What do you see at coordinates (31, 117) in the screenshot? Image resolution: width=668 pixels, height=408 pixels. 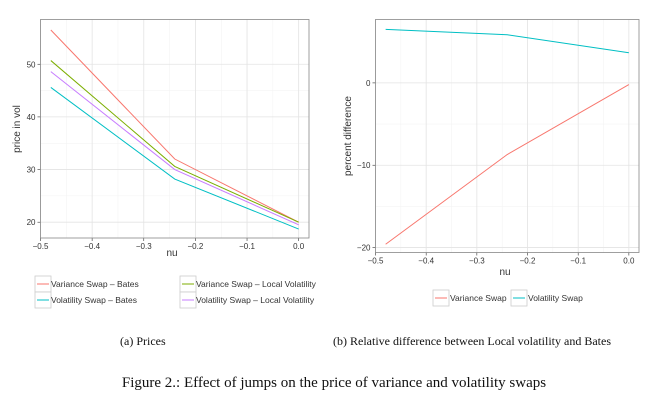 I see `chart-a-ytick-label: 40` at bounding box center [31, 117].